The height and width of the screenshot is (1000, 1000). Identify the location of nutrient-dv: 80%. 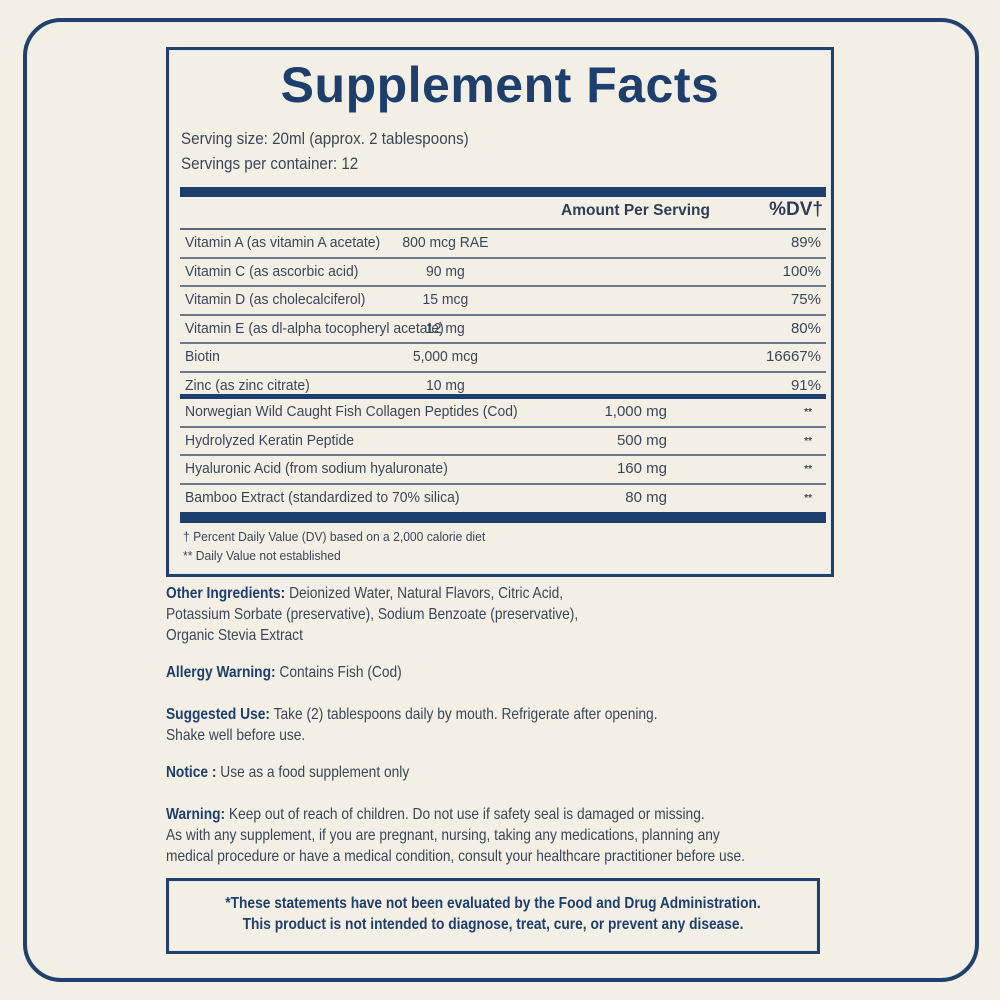
(805, 328).